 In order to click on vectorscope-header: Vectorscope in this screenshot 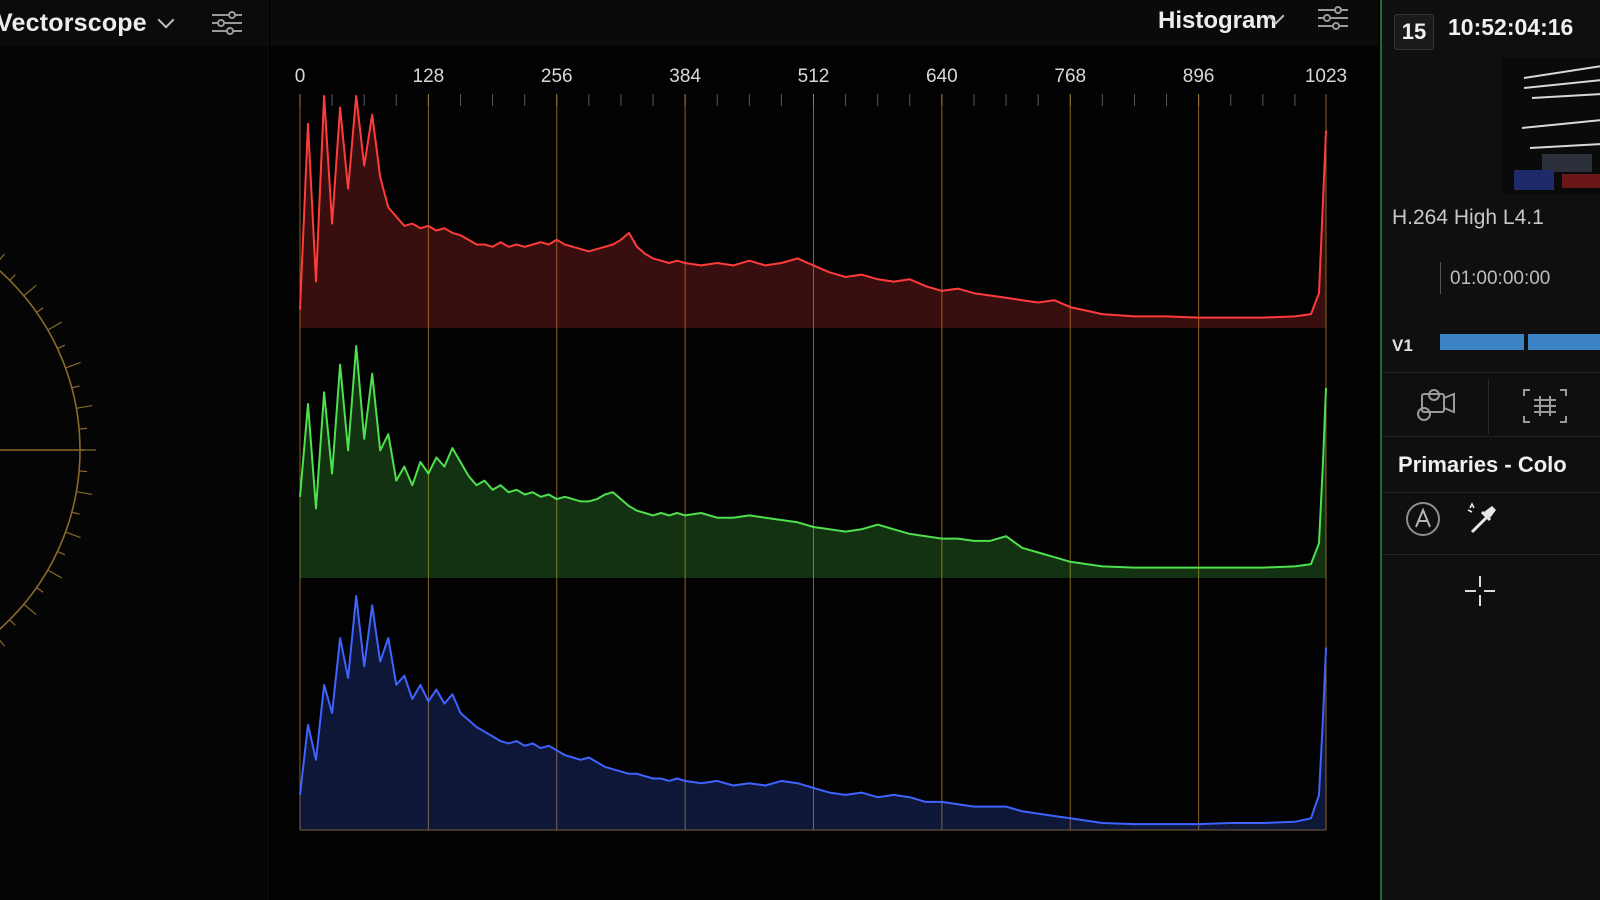, I will do `click(134, 23)`.